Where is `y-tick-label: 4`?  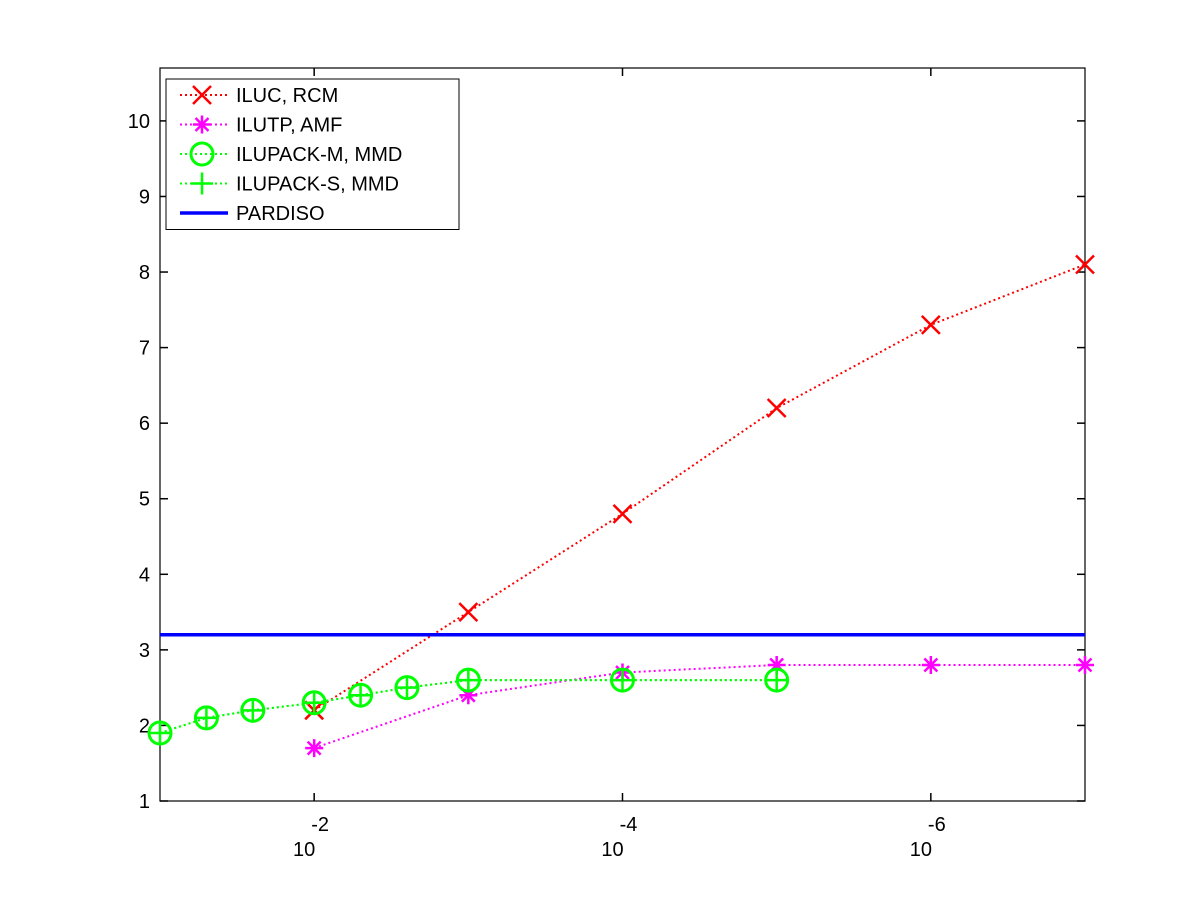
y-tick-label: 4 is located at coordinates (144, 575).